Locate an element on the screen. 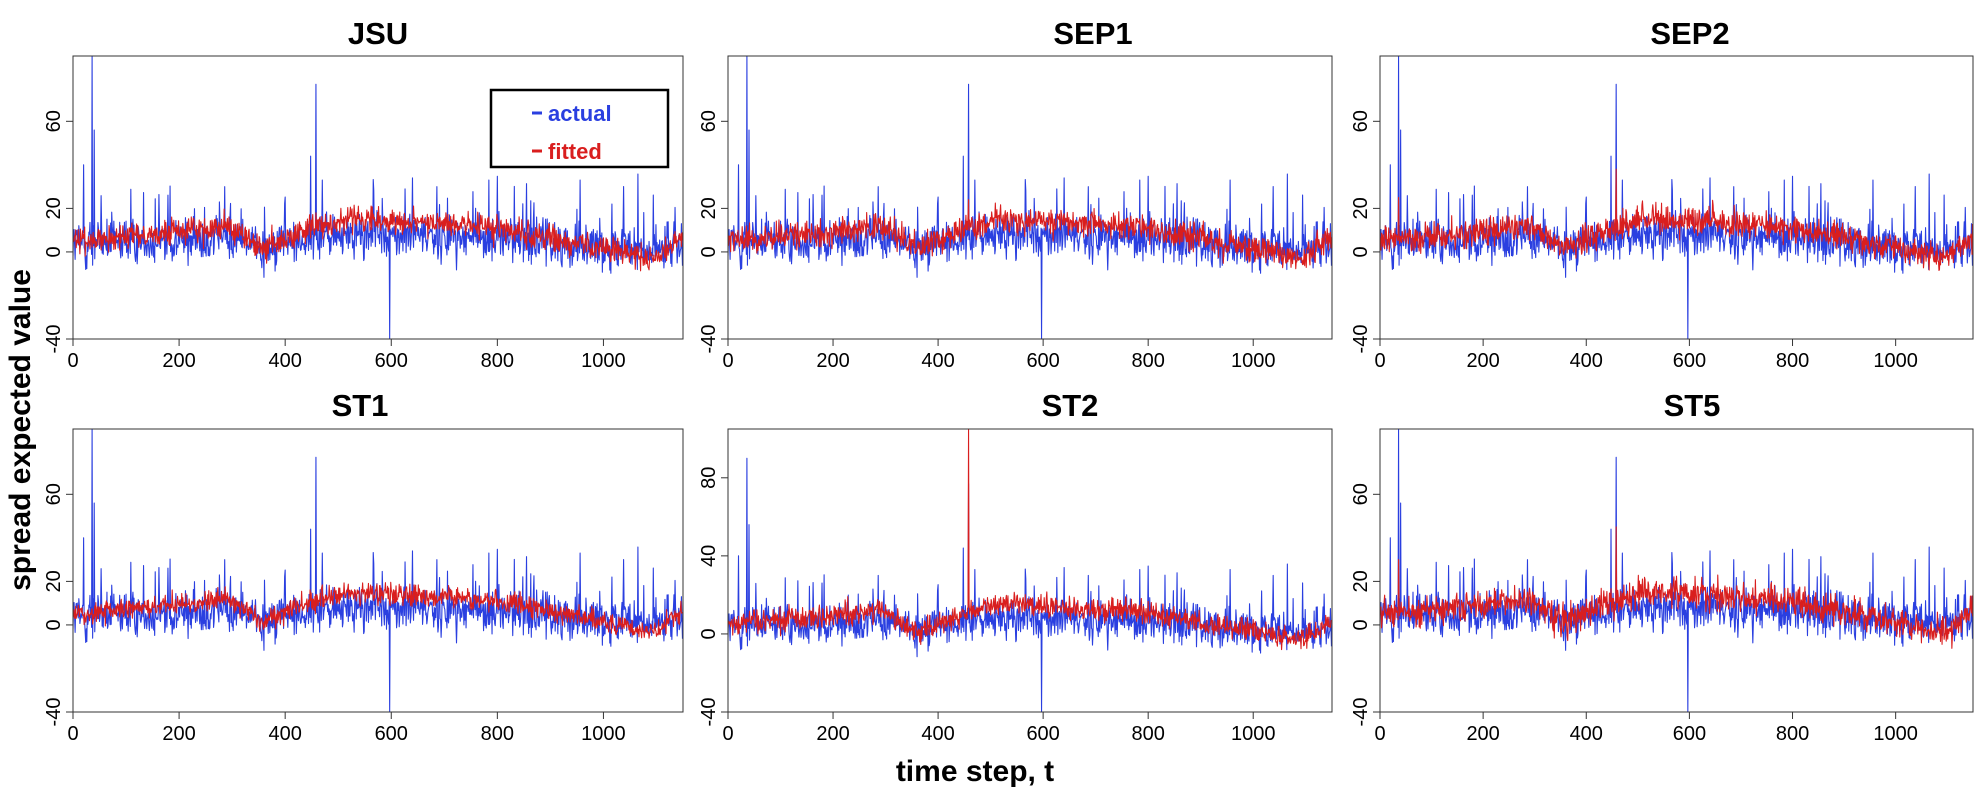  figure-xlabel: time step, t is located at coordinates (975, 771).